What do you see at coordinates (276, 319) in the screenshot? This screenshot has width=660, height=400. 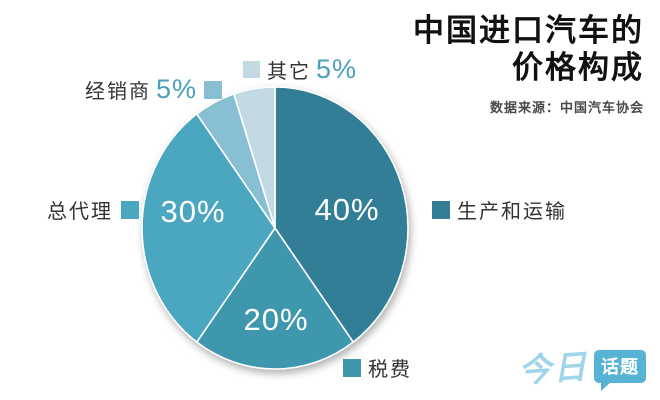 I see `slice-pct-label-taxes: 20%` at bounding box center [276, 319].